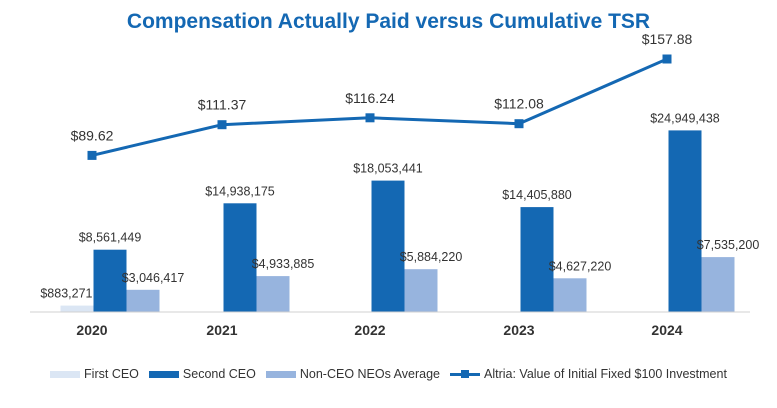 The image size is (777, 408). I want to click on tsr-marker-2022, so click(370, 118).